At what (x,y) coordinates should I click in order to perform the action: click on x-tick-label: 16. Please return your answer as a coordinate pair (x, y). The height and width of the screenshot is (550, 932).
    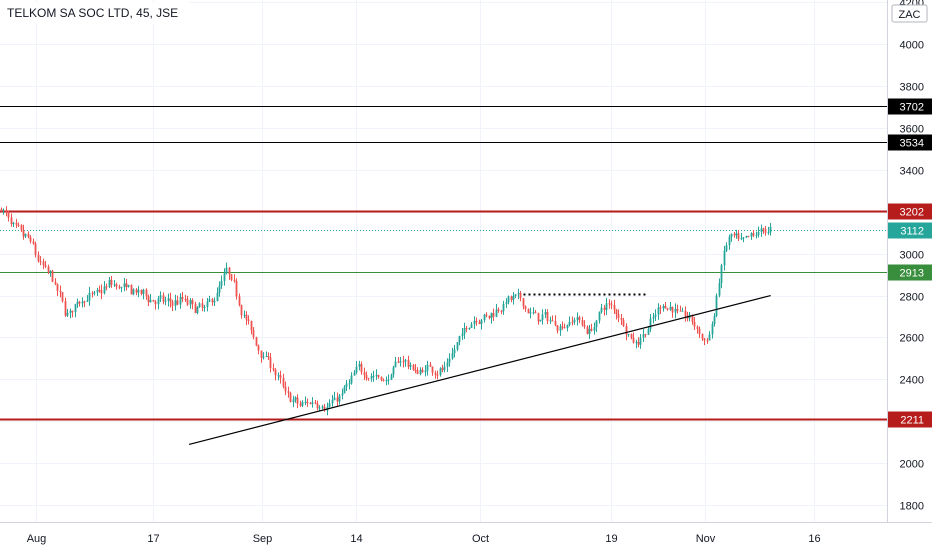
    Looking at the image, I should click on (814, 539).